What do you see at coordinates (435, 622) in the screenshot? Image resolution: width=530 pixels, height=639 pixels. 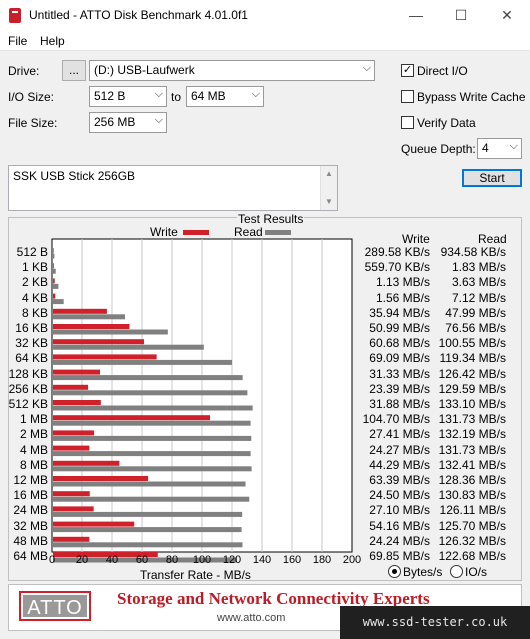 I see `watermark: www.ssd-tester.co.uk` at bounding box center [435, 622].